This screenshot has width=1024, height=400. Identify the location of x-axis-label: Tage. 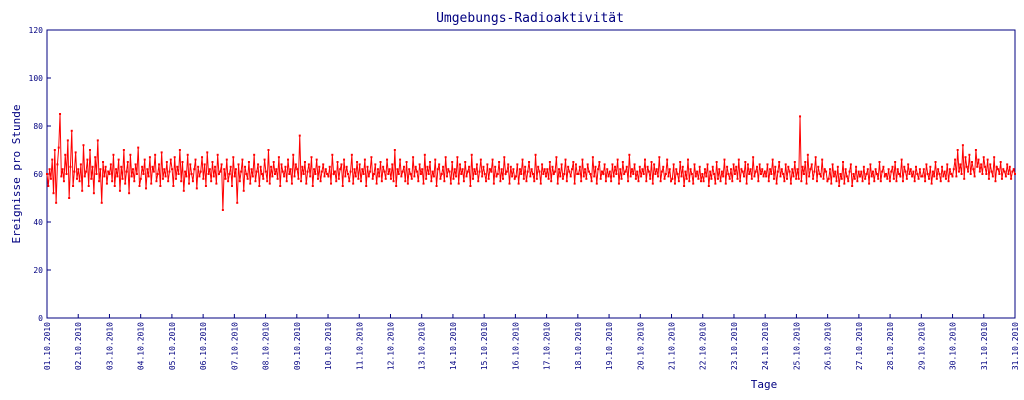
(764, 384).